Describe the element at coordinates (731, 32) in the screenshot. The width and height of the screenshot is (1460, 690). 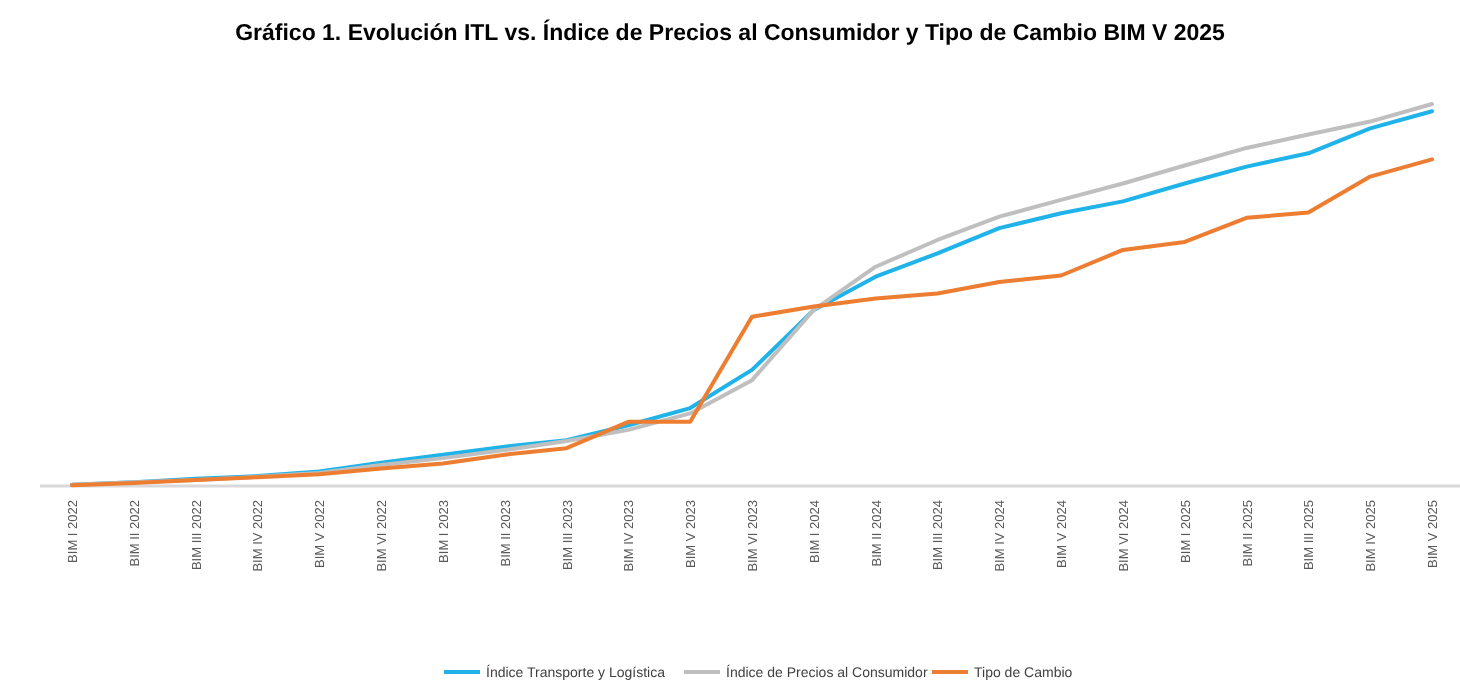
I see `chart-title: Gráfico 1. Evolución ITL vs. Índice de Precios al Consumidor y Tipo de Cambio BIM V 2025` at that location.